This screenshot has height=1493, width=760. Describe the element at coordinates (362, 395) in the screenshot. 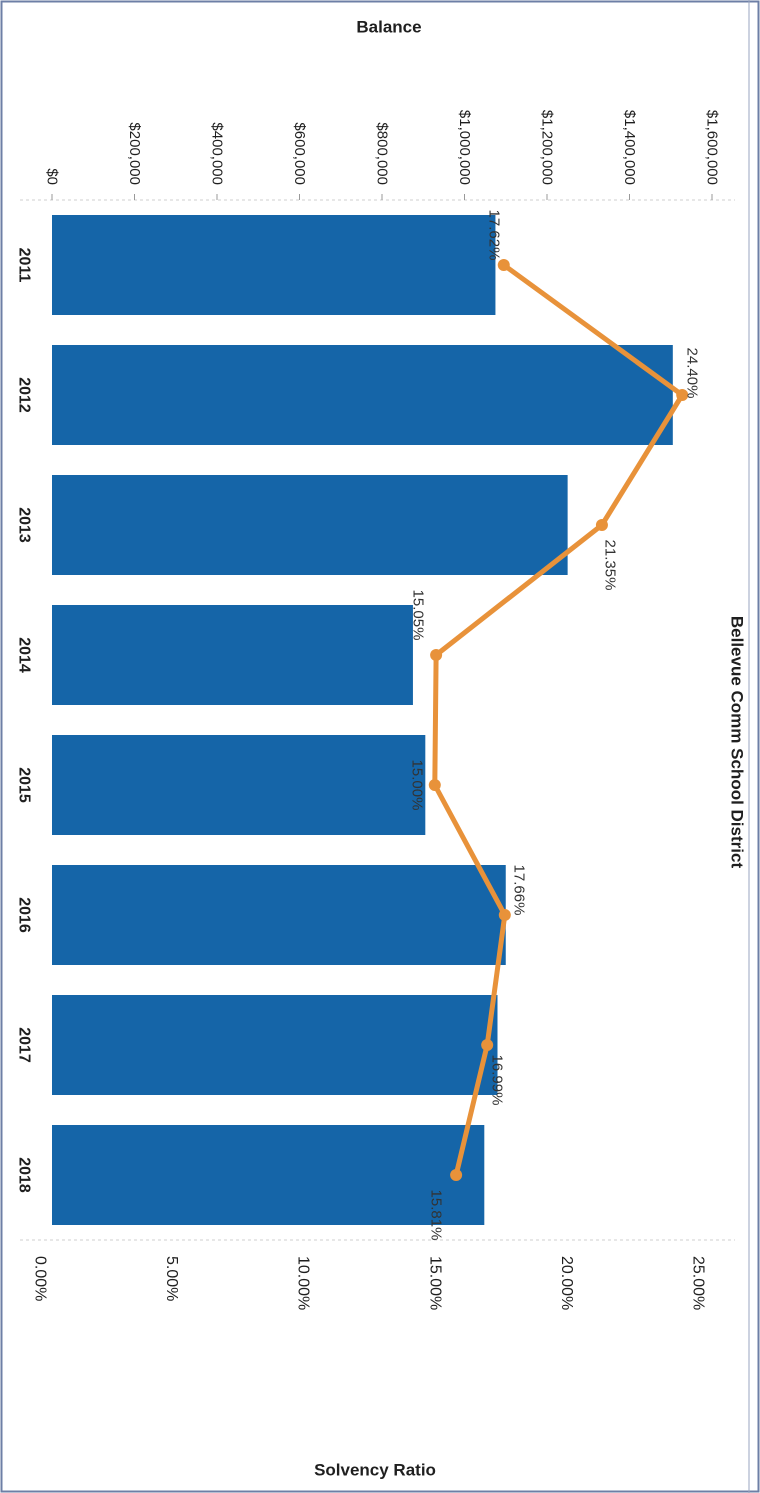

I see `bar-2012` at that location.